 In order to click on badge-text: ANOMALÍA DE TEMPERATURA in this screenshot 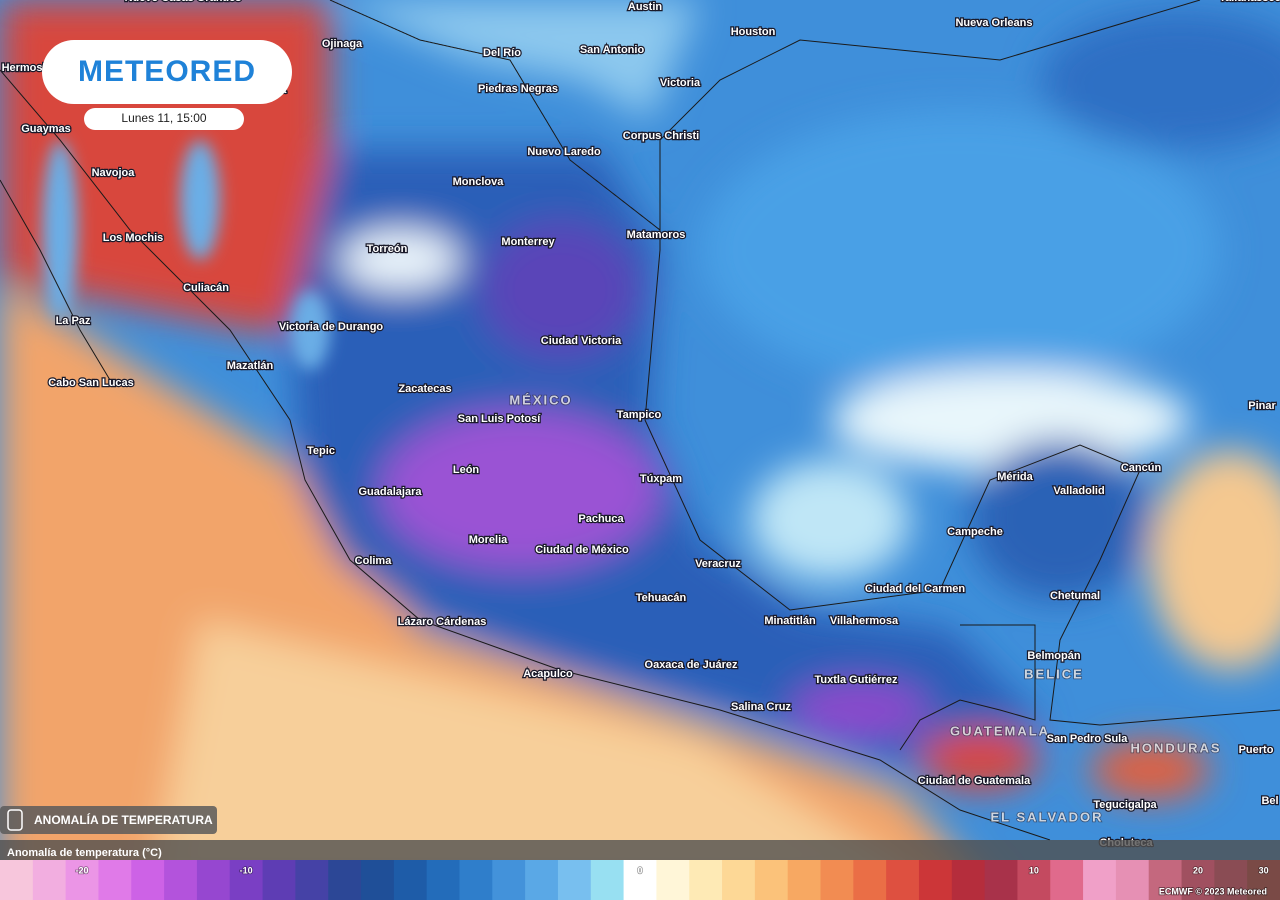, I will do `click(123, 819)`.